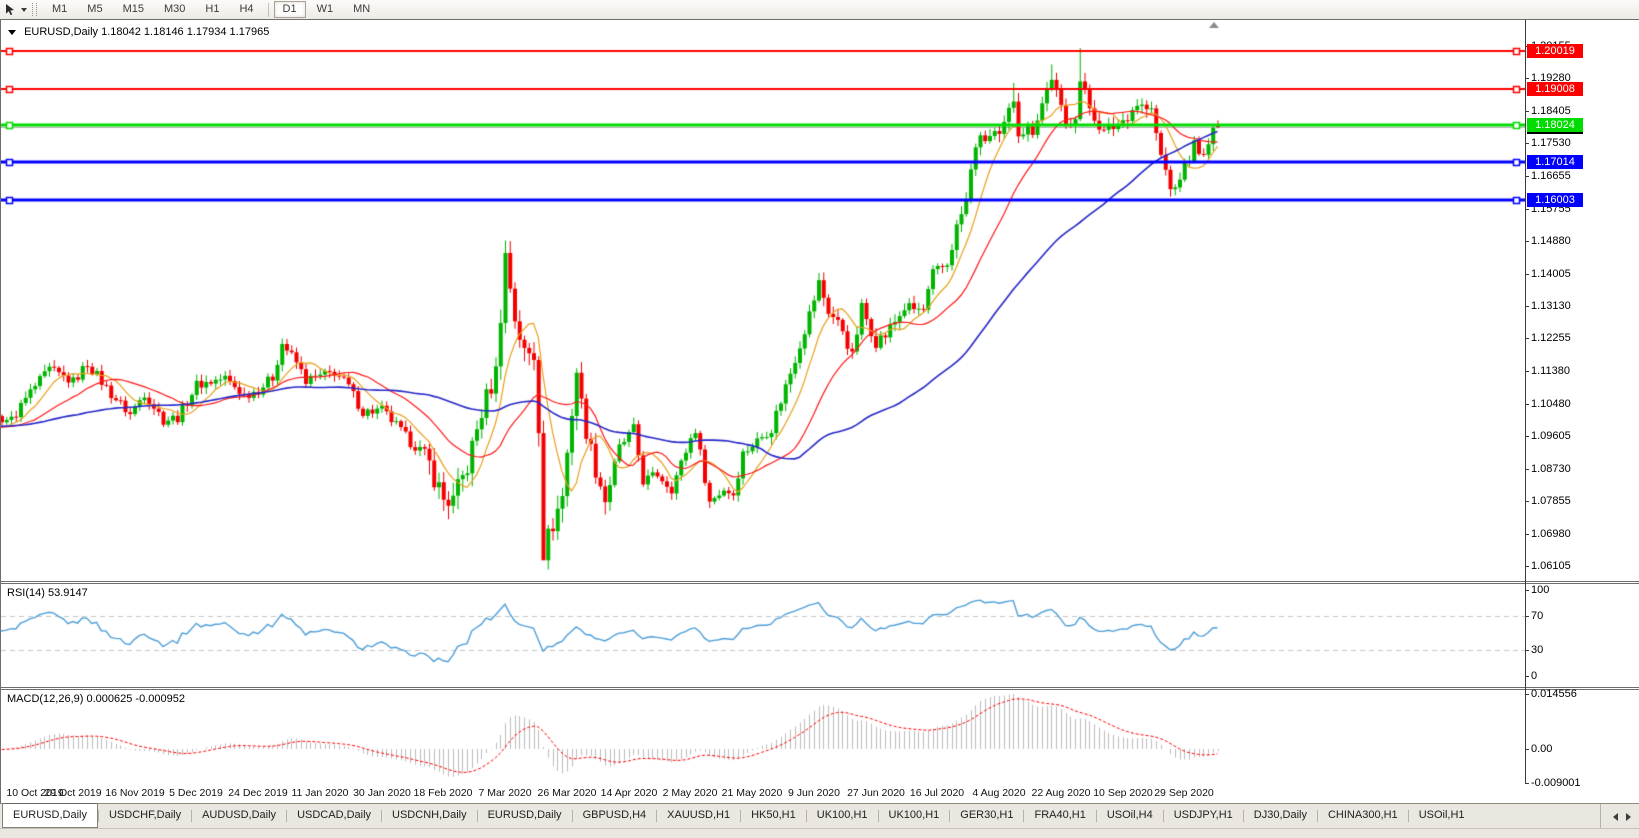  Describe the element at coordinates (14, 9) in the screenshot. I see `cursor-tool-button` at that location.